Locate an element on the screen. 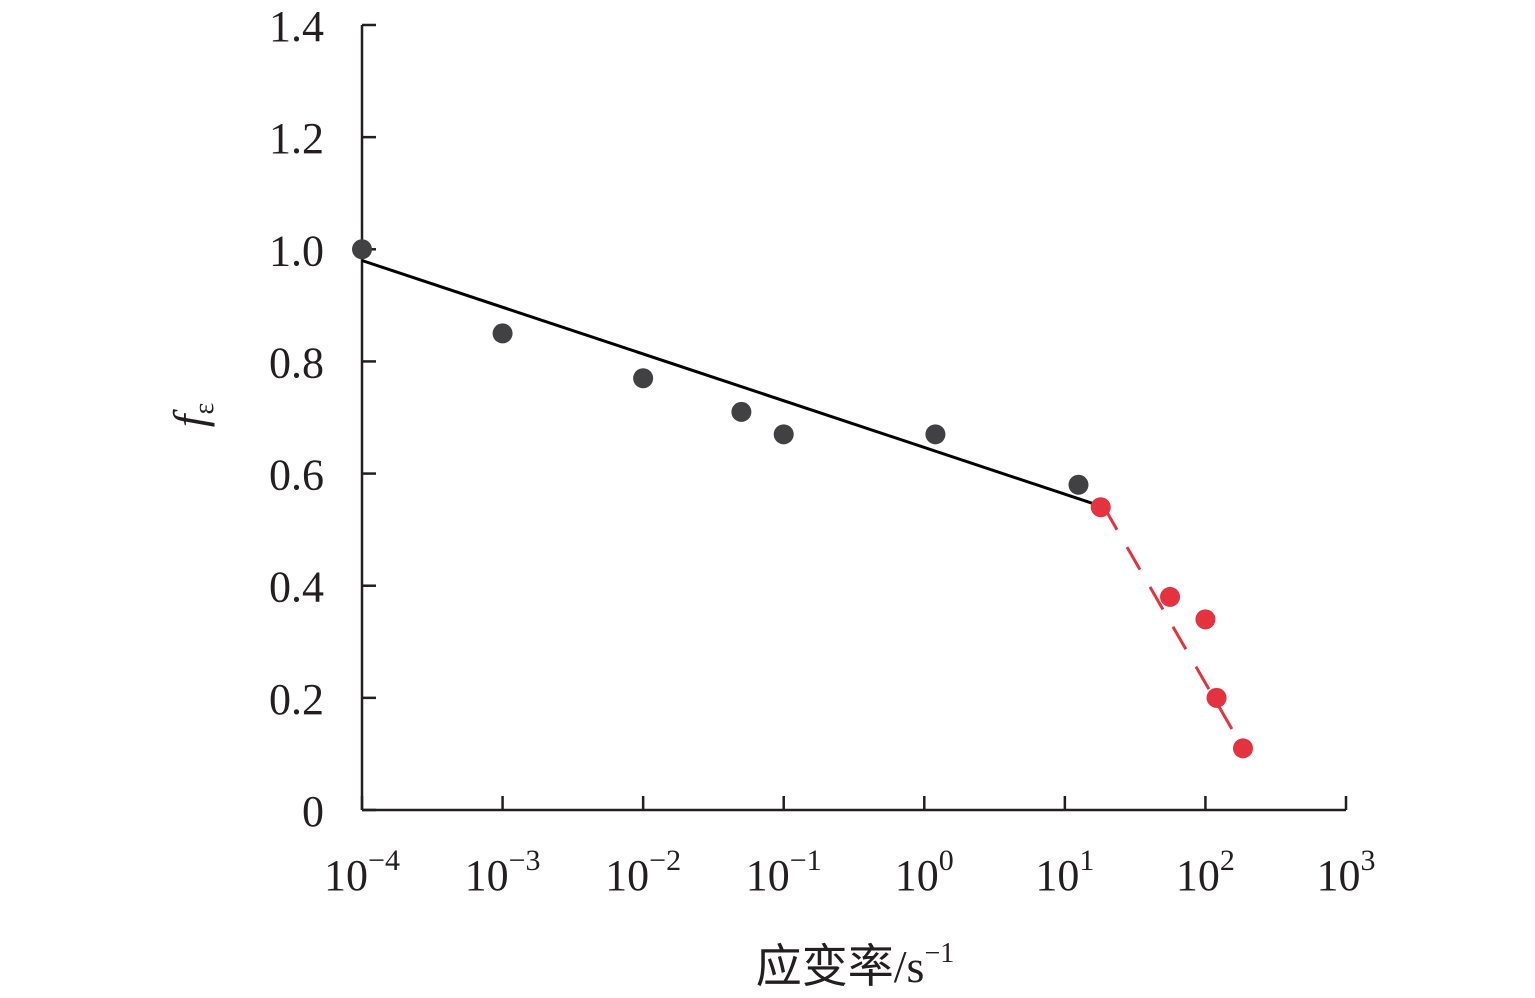  y-tick-label: 1.0 is located at coordinates (296, 250).